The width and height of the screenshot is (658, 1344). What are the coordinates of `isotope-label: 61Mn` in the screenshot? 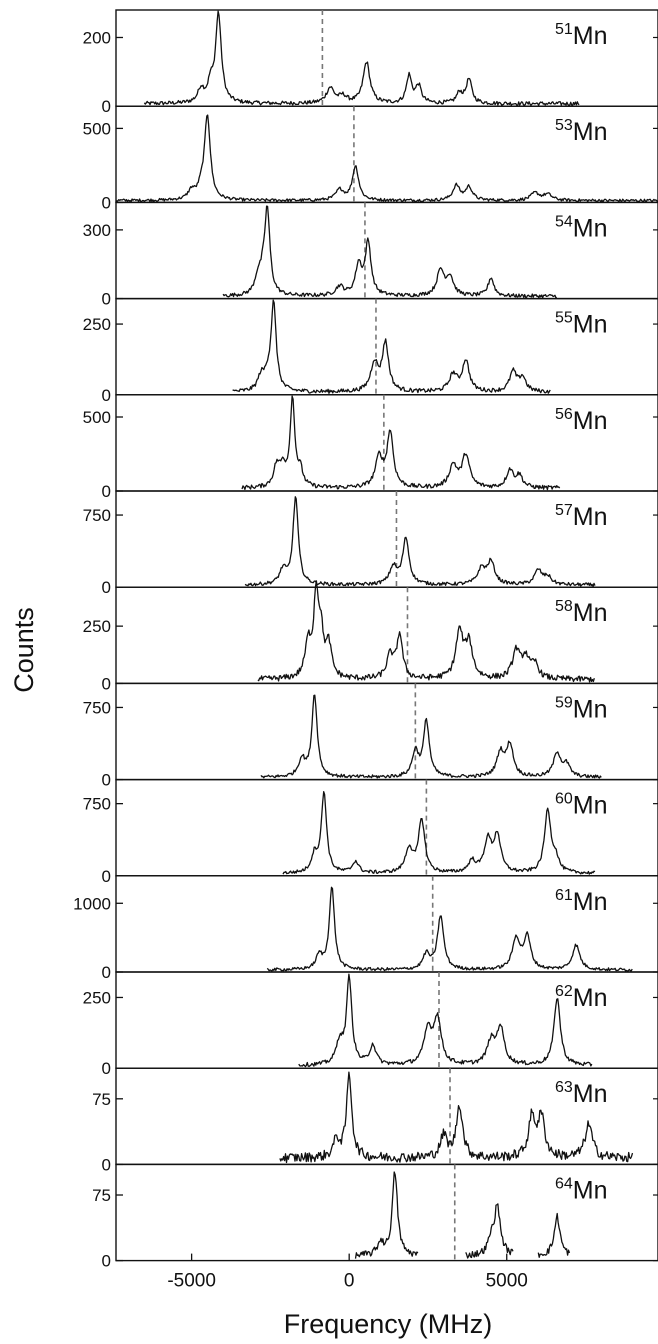 It's located at (581, 901).